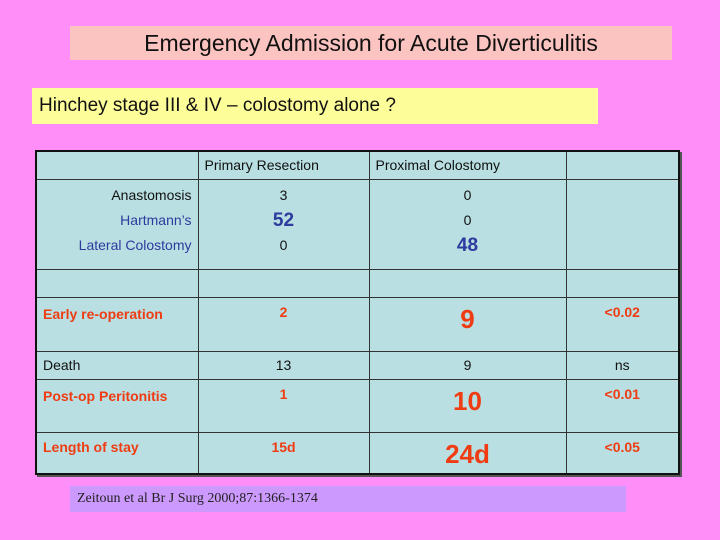 This screenshot has height=540, width=720. Describe the element at coordinates (117, 224) in the screenshot. I see `procedure-labels: Anastomosis Hartmann’s Lateral Colostomy` at that location.